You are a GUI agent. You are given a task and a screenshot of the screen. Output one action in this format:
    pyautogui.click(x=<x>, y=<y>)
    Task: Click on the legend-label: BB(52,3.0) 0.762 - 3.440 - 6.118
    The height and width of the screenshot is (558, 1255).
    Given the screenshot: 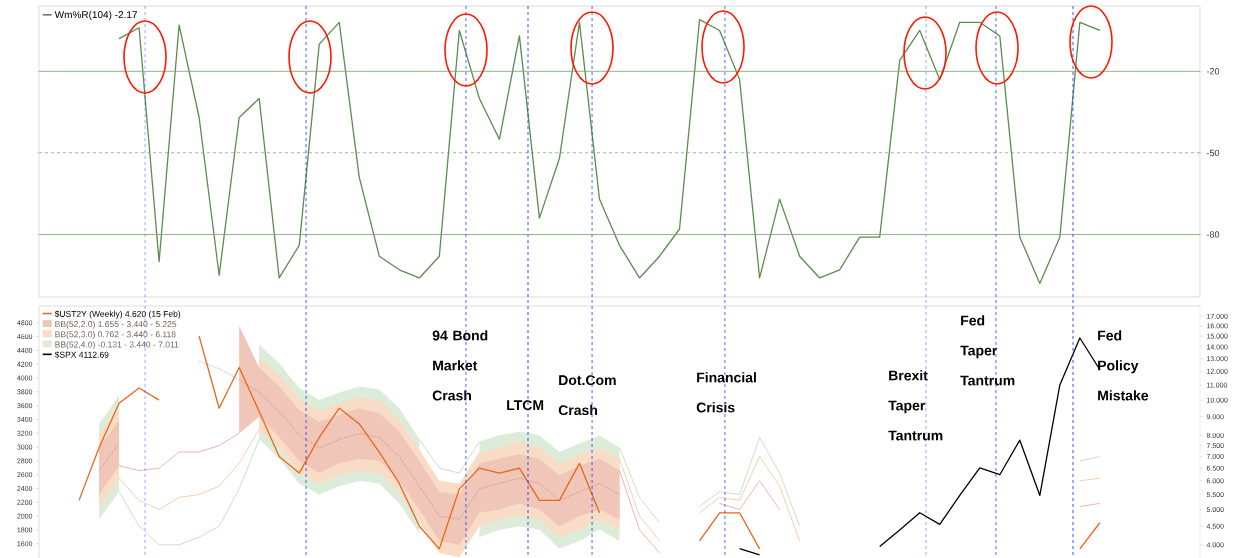 What is the action you would take?
    pyautogui.click(x=115, y=335)
    